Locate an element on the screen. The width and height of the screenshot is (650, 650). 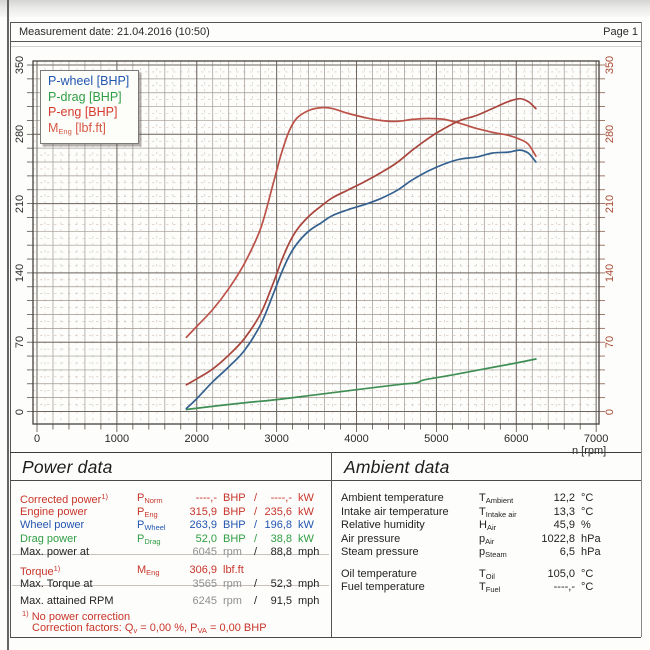
row-value-1: 6045 is located at coordinates (204, 552).